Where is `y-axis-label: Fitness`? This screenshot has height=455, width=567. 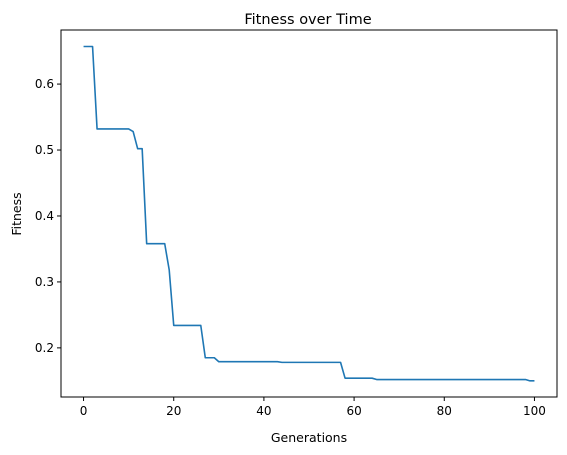
y-axis-label: Fitness is located at coordinates (16, 213).